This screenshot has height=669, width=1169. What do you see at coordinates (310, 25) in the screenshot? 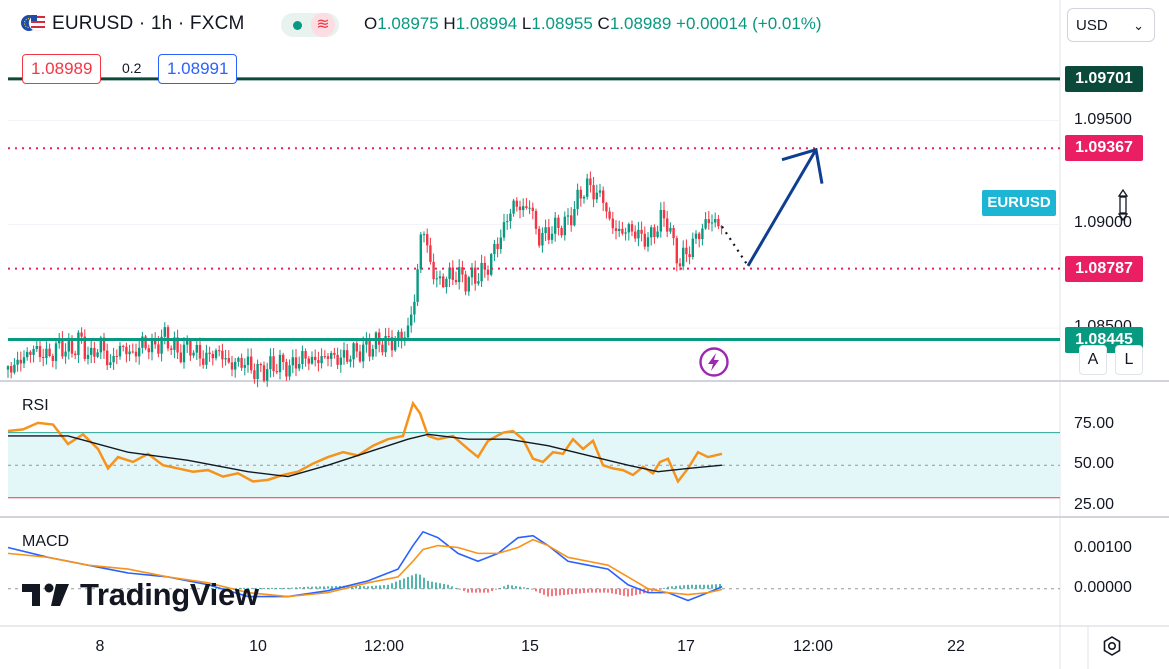
I see `market-status-pill: ≋` at bounding box center [310, 25].